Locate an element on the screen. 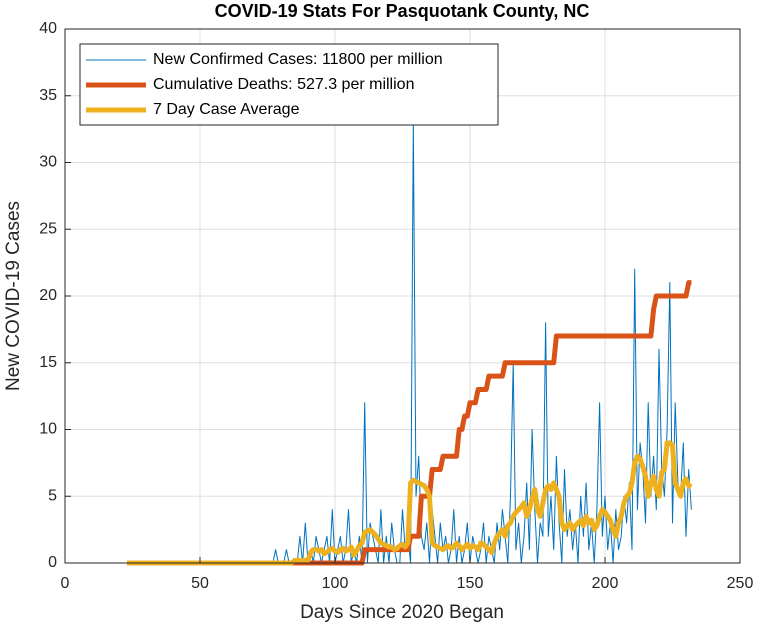 The height and width of the screenshot is (630, 761). y-tick-label: 30 is located at coordinates (48, 162).